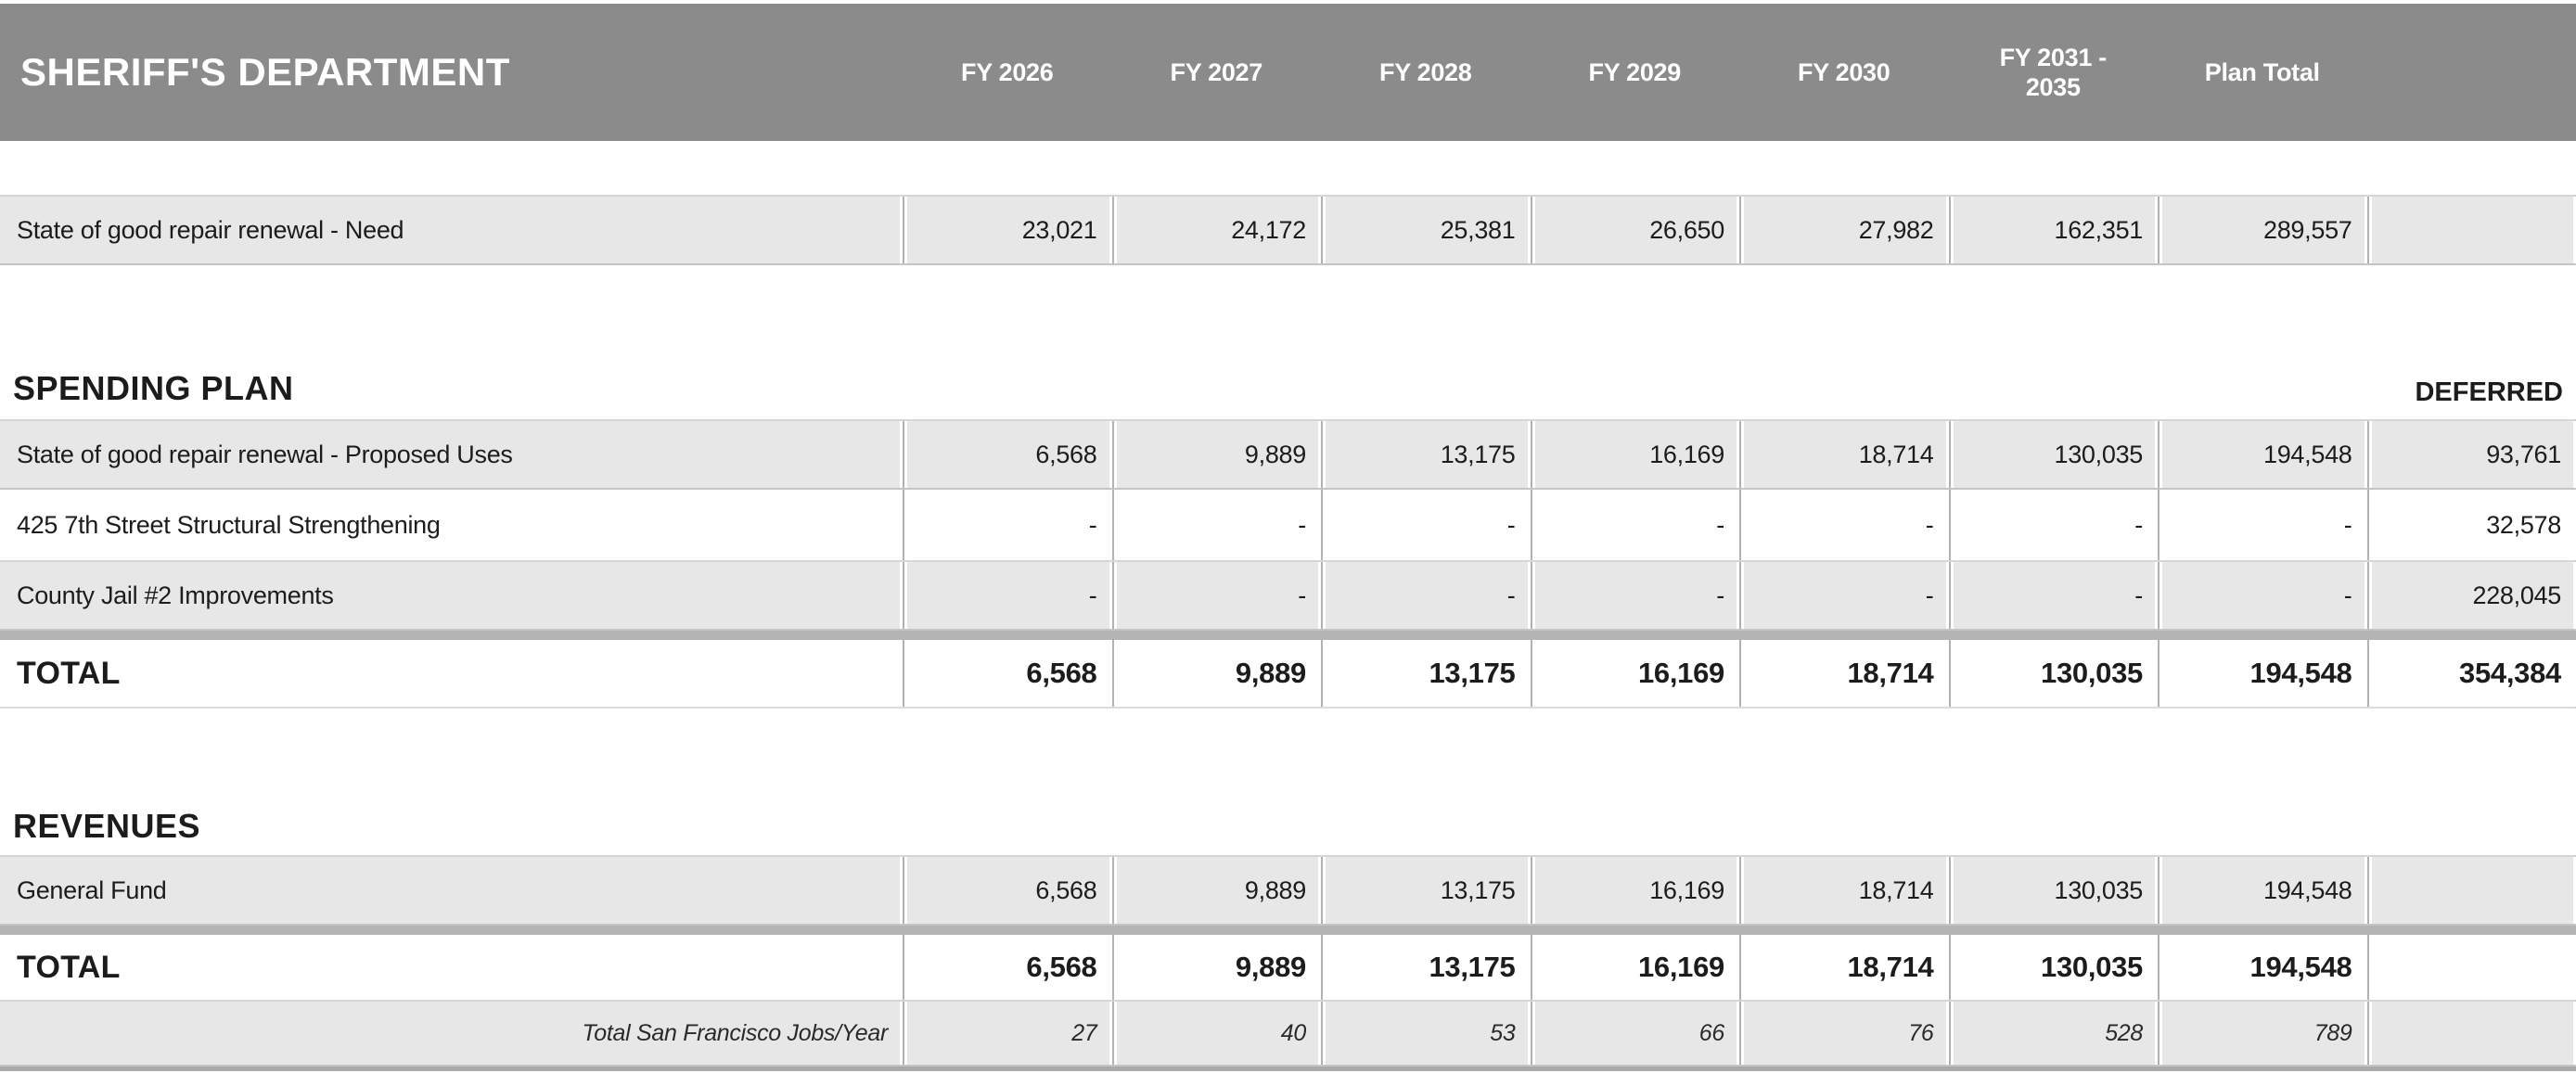 The image size is (2576, 1086). What do you see at coordinates (2262, 72) in the screenshot?
I see `column-header-plan-total: Plan Total` at bounding box center [2262, 72].